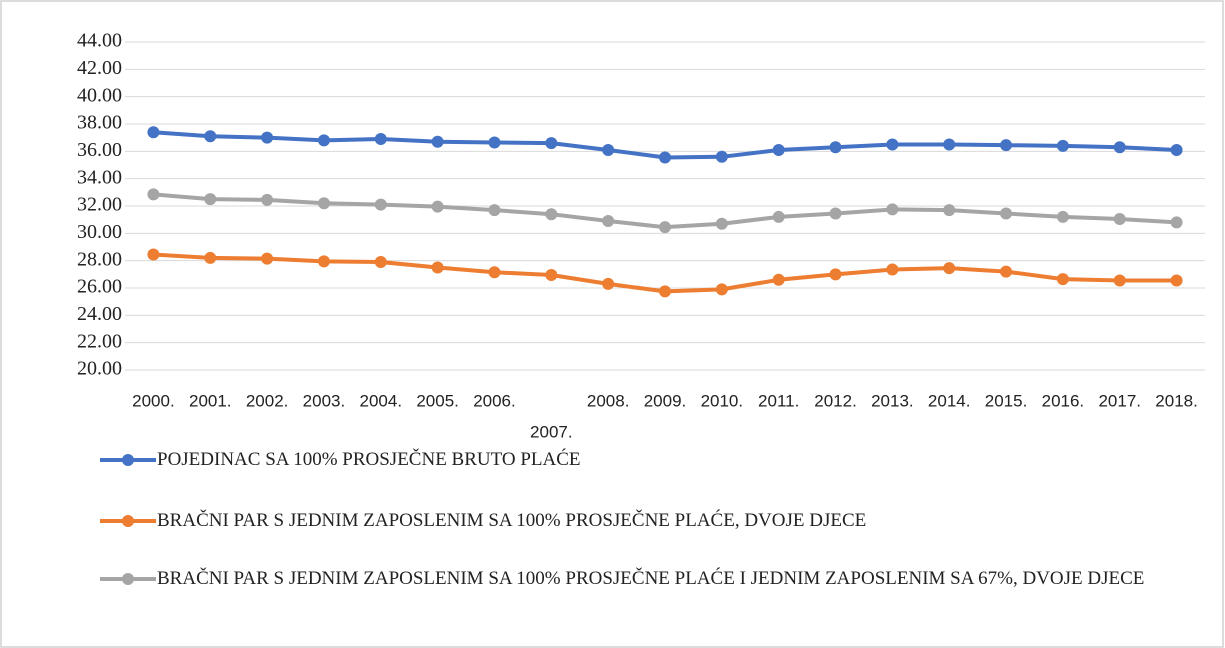 Image resolution: width=1225 pixels, height=648 pixels. What do you see at coordinates (99, 232) in the screenshot?
I see `y-tick-label: 30.00` at bounding box center [99, 232].